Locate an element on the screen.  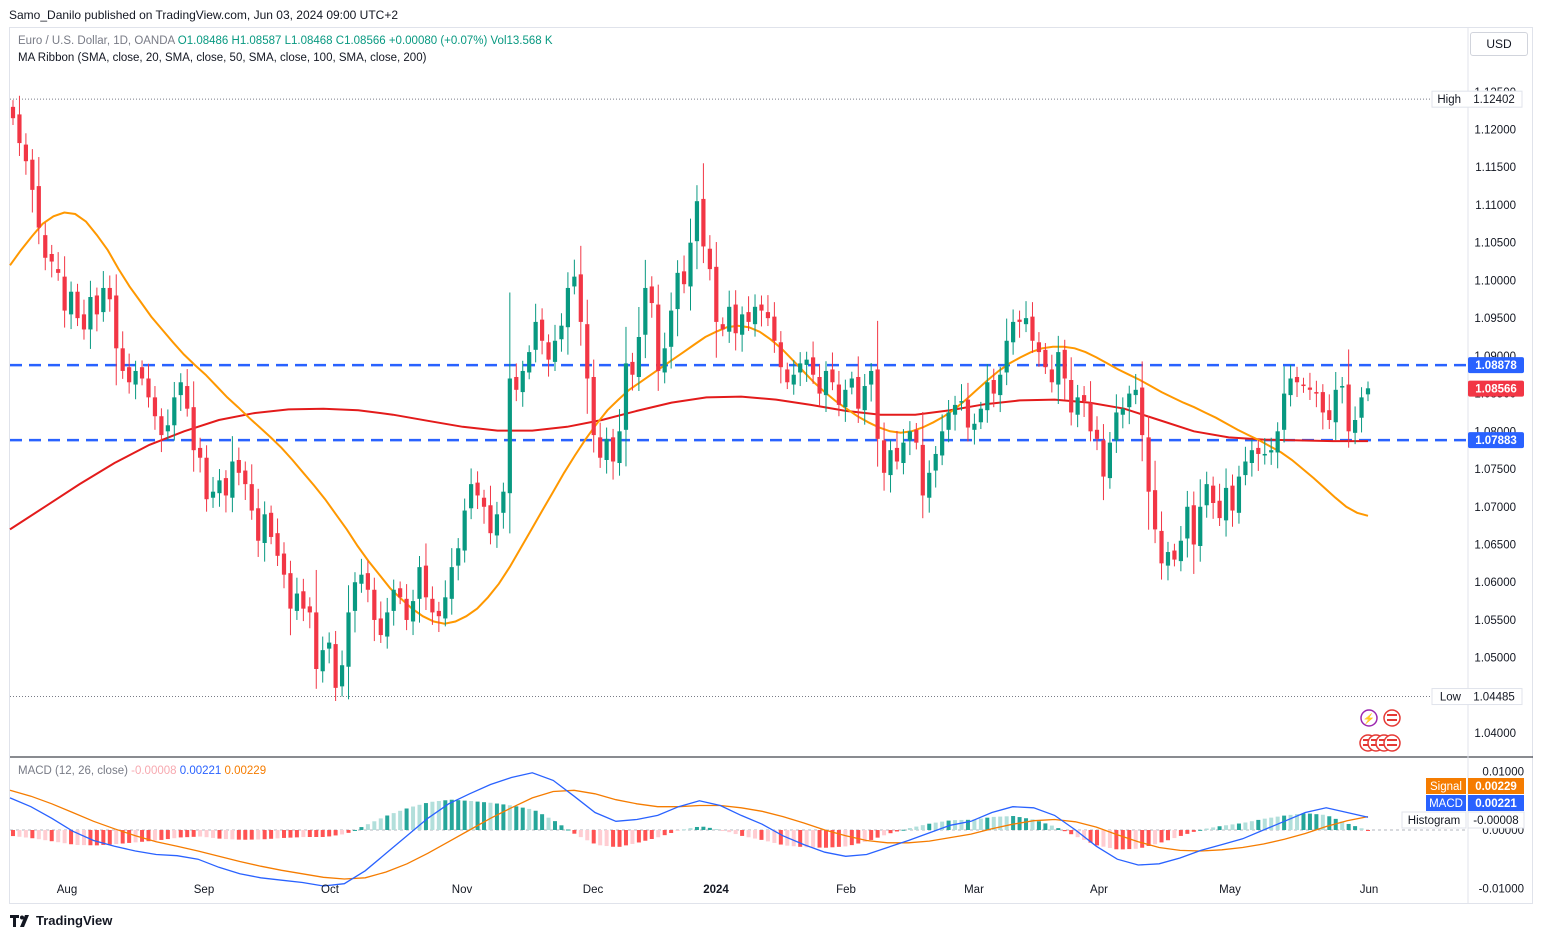
tradingview-logo: TradingView is located at coordinates (61, 920).